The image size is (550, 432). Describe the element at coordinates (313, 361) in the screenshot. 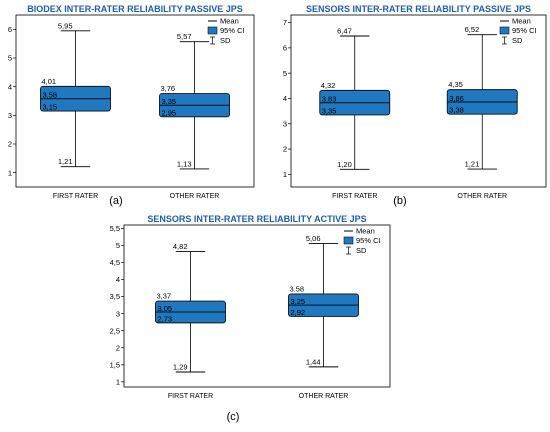

I see `min-value-label: 1,44` at that location.